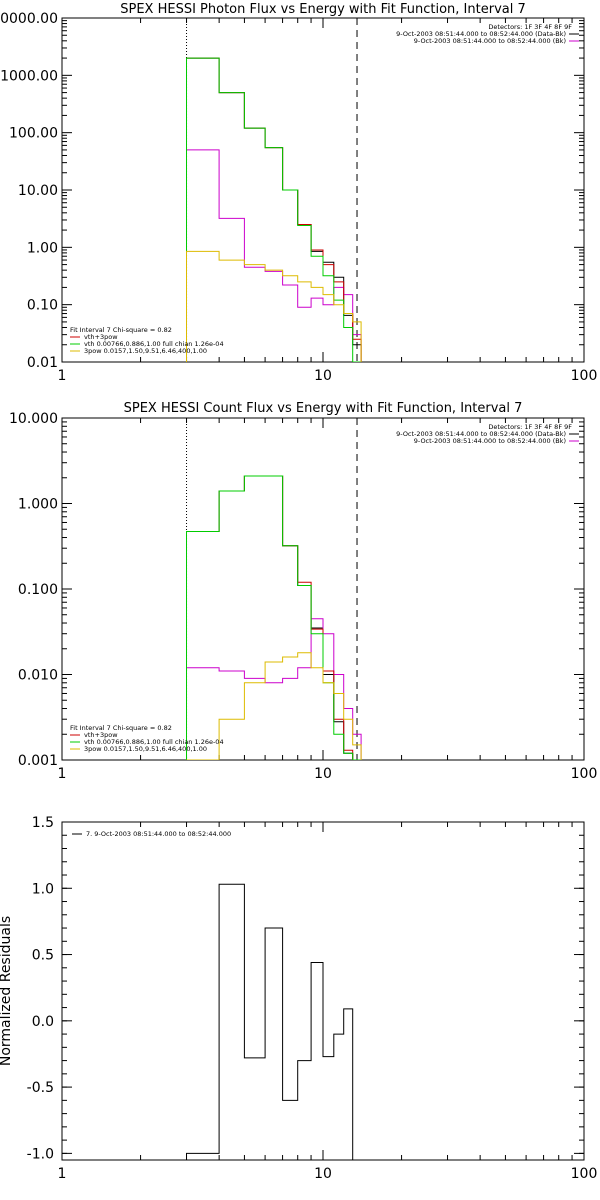  What do you see at coordinates (38, 761) in the screenshot?
I see `y-tick-label: 0.001` at bounding box center [38, 761].